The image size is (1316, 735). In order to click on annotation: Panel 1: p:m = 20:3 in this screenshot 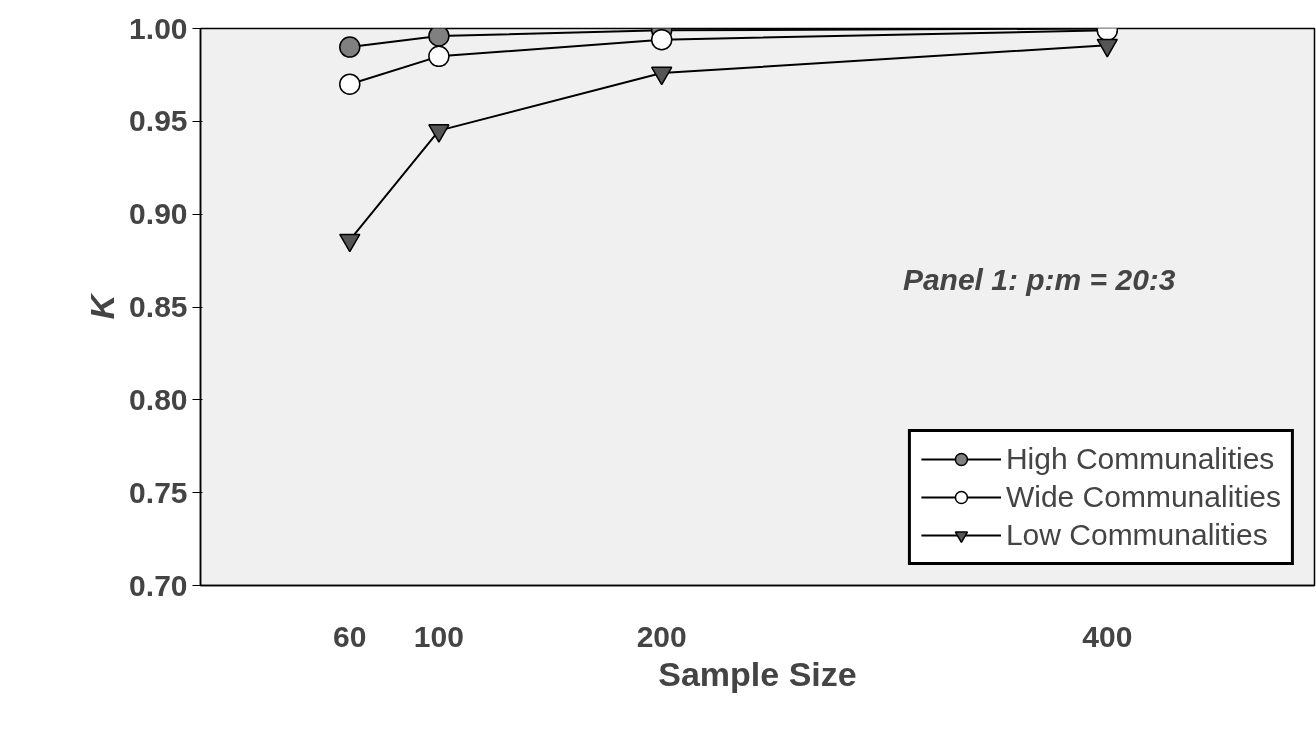, I will do `click(1039, 279)`.